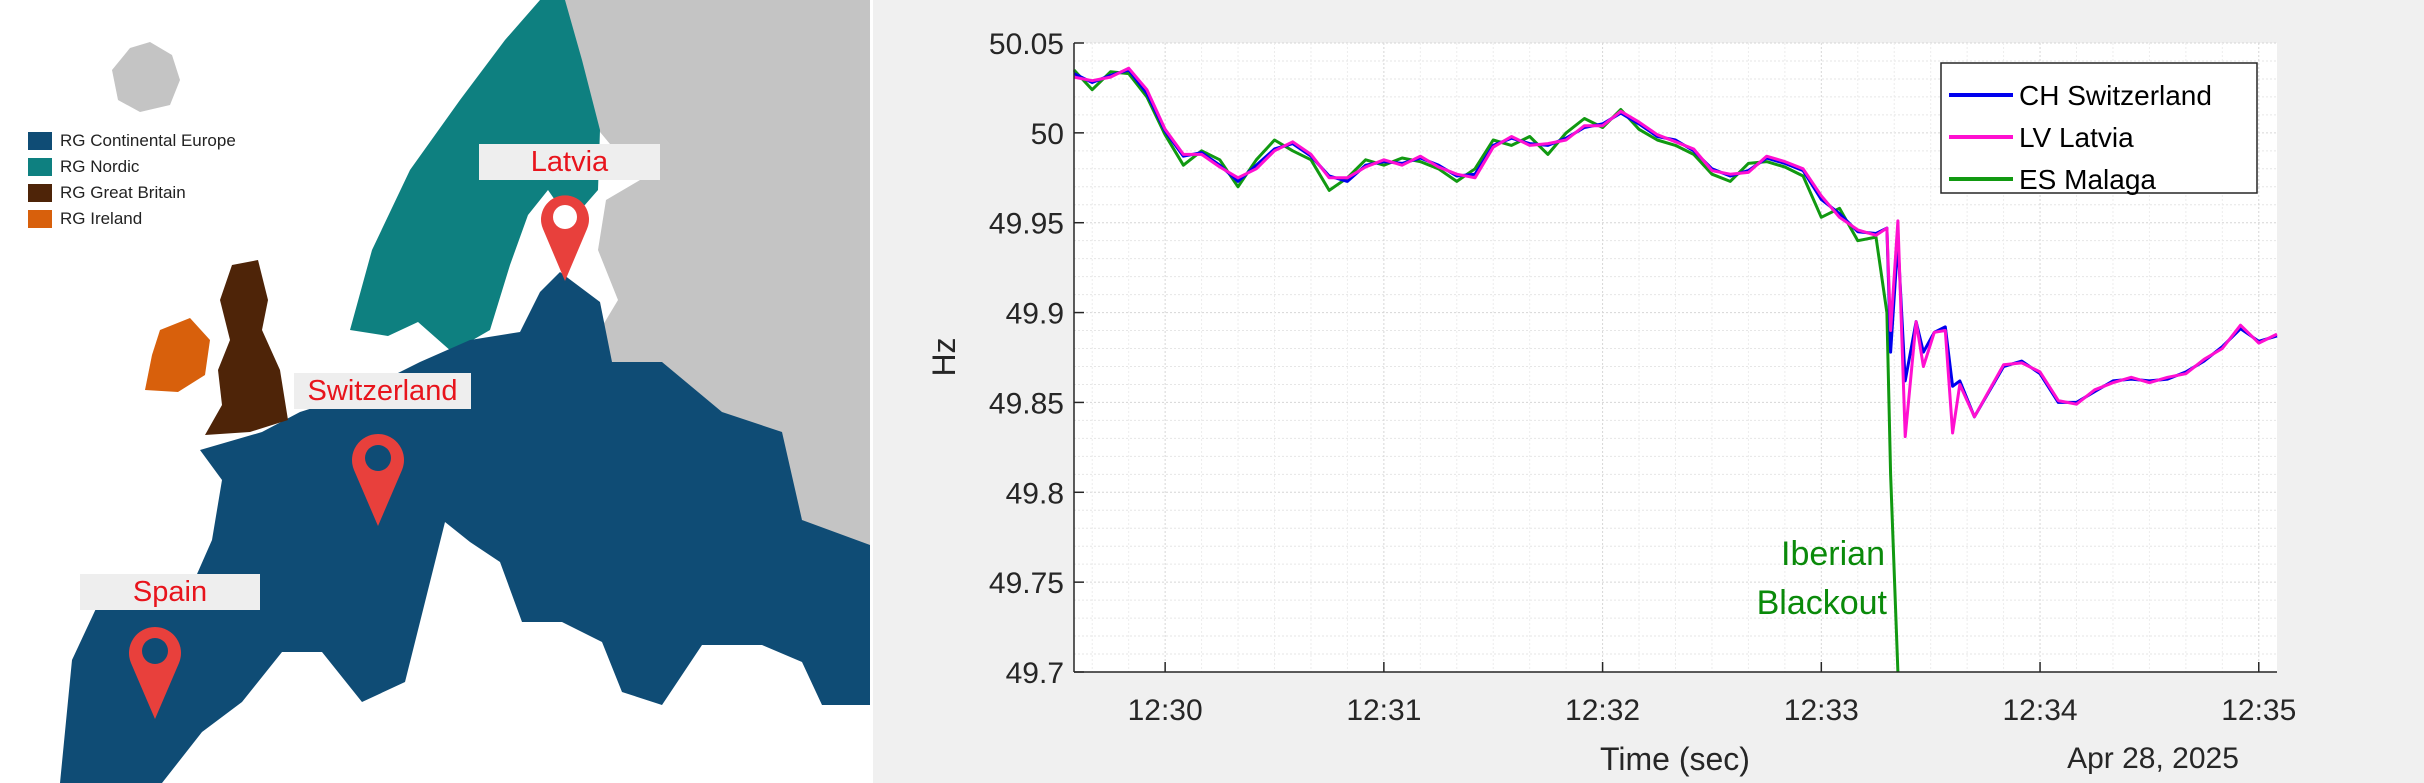 This screenshot has height=783, width=2424. Describe the element at coordinates (944, 356) in the screenshot. I see `y-axis-label: Hz` at that location.